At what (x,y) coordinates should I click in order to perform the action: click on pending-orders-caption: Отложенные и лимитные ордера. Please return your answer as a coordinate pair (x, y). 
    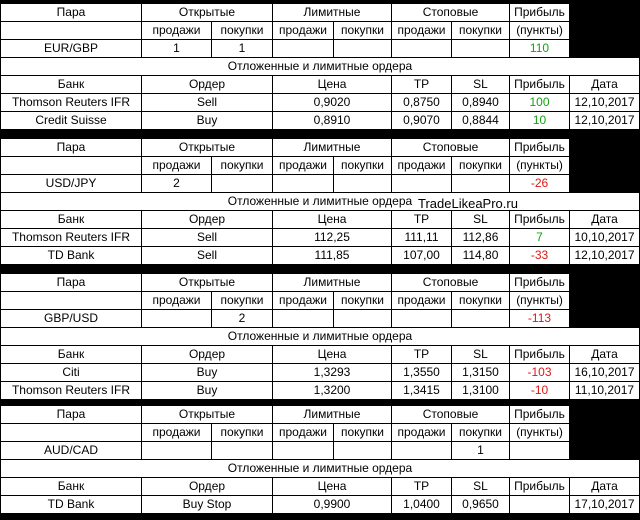
    Looking at the image, I should click on (320, 201).